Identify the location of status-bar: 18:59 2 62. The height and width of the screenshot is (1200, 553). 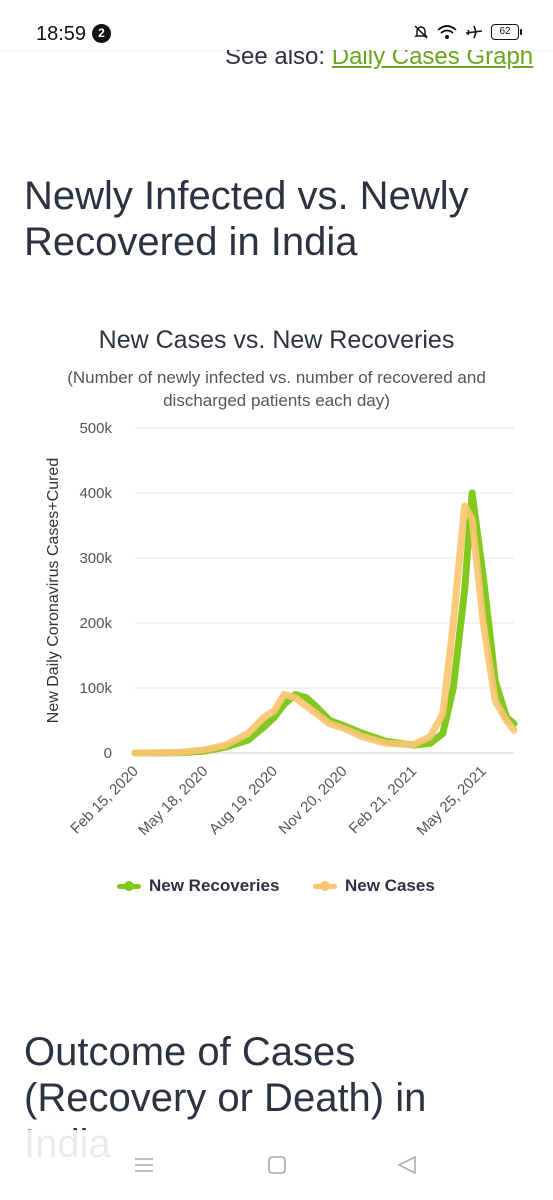
(276, 25).